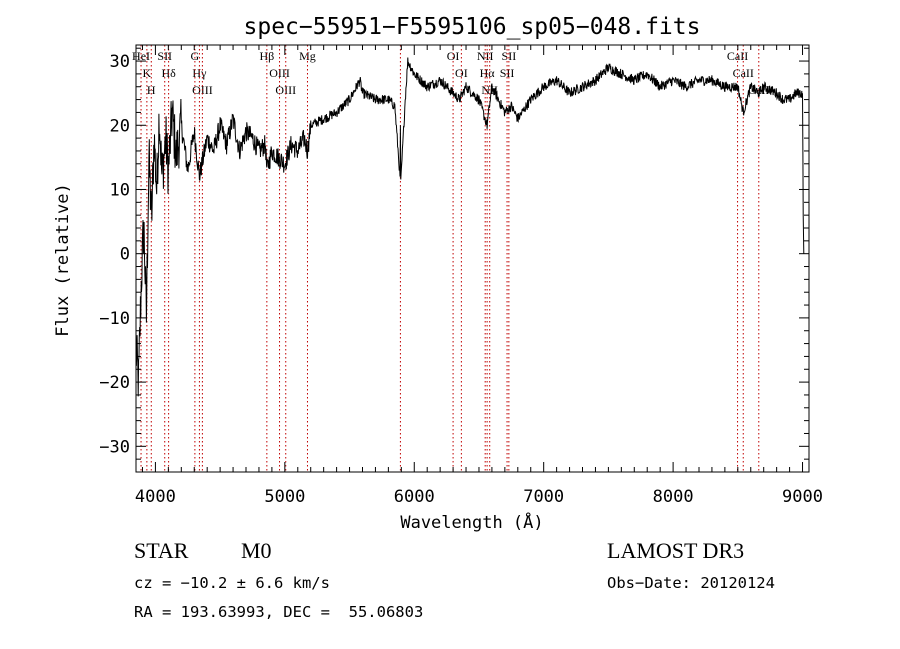  What do you see at coordinates (802, 497) in the screenshot?
I see `x-tick-label: 9000` at bounding box center [802, 497].